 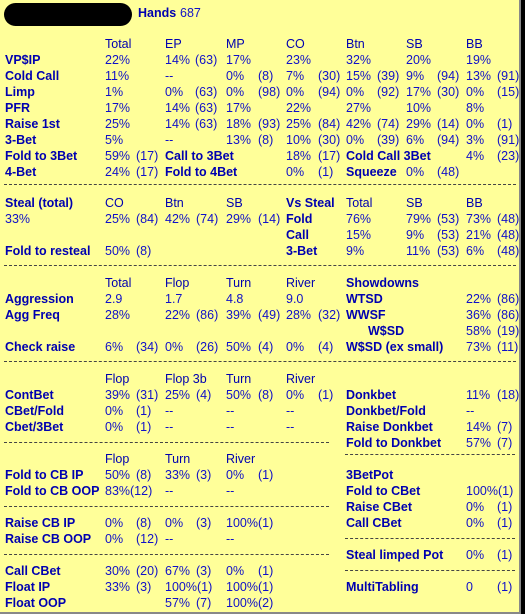 What do you see at coordinates (388, 156) in the screenshot?
I see `stat-label: Cold Call 3Bet` at bounding box center [388, 156].